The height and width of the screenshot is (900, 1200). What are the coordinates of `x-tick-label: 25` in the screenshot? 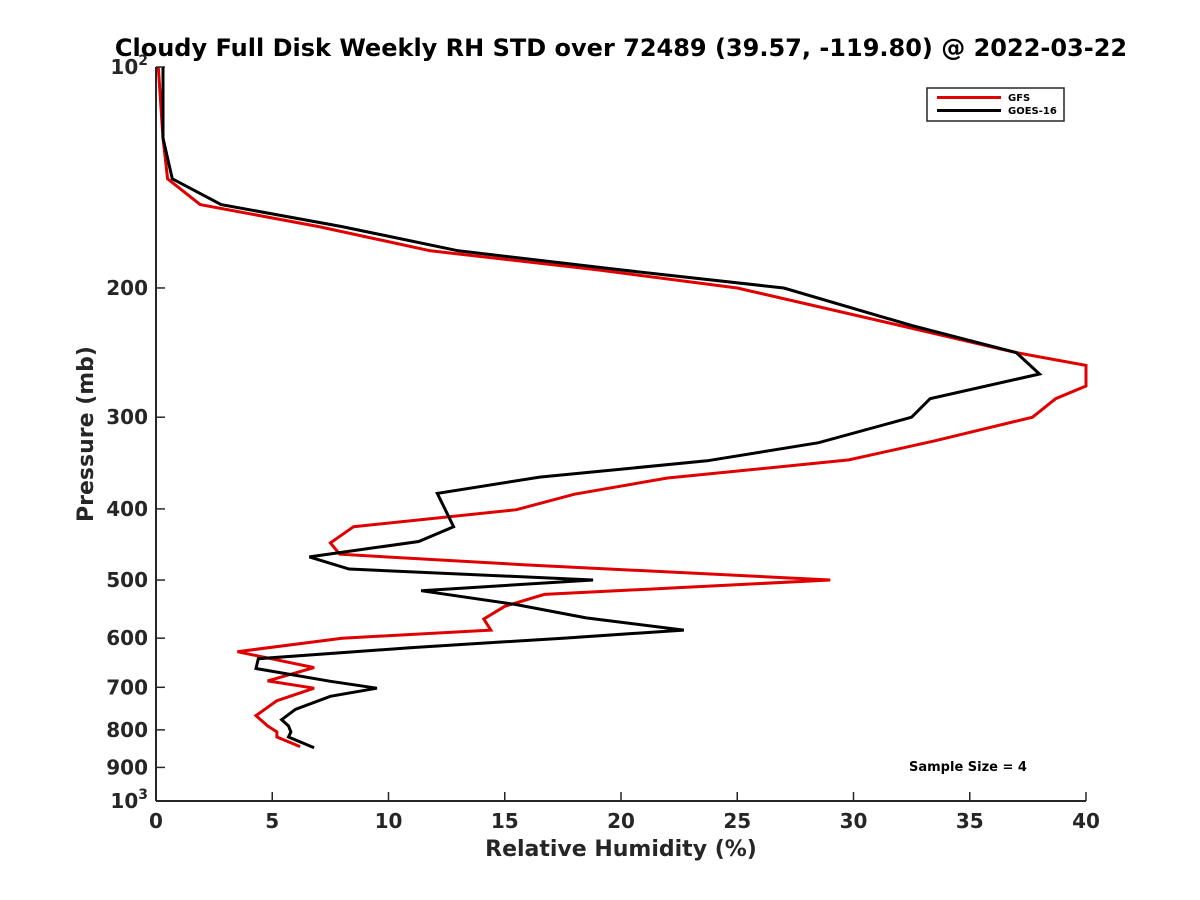 It's located at (737, 821).